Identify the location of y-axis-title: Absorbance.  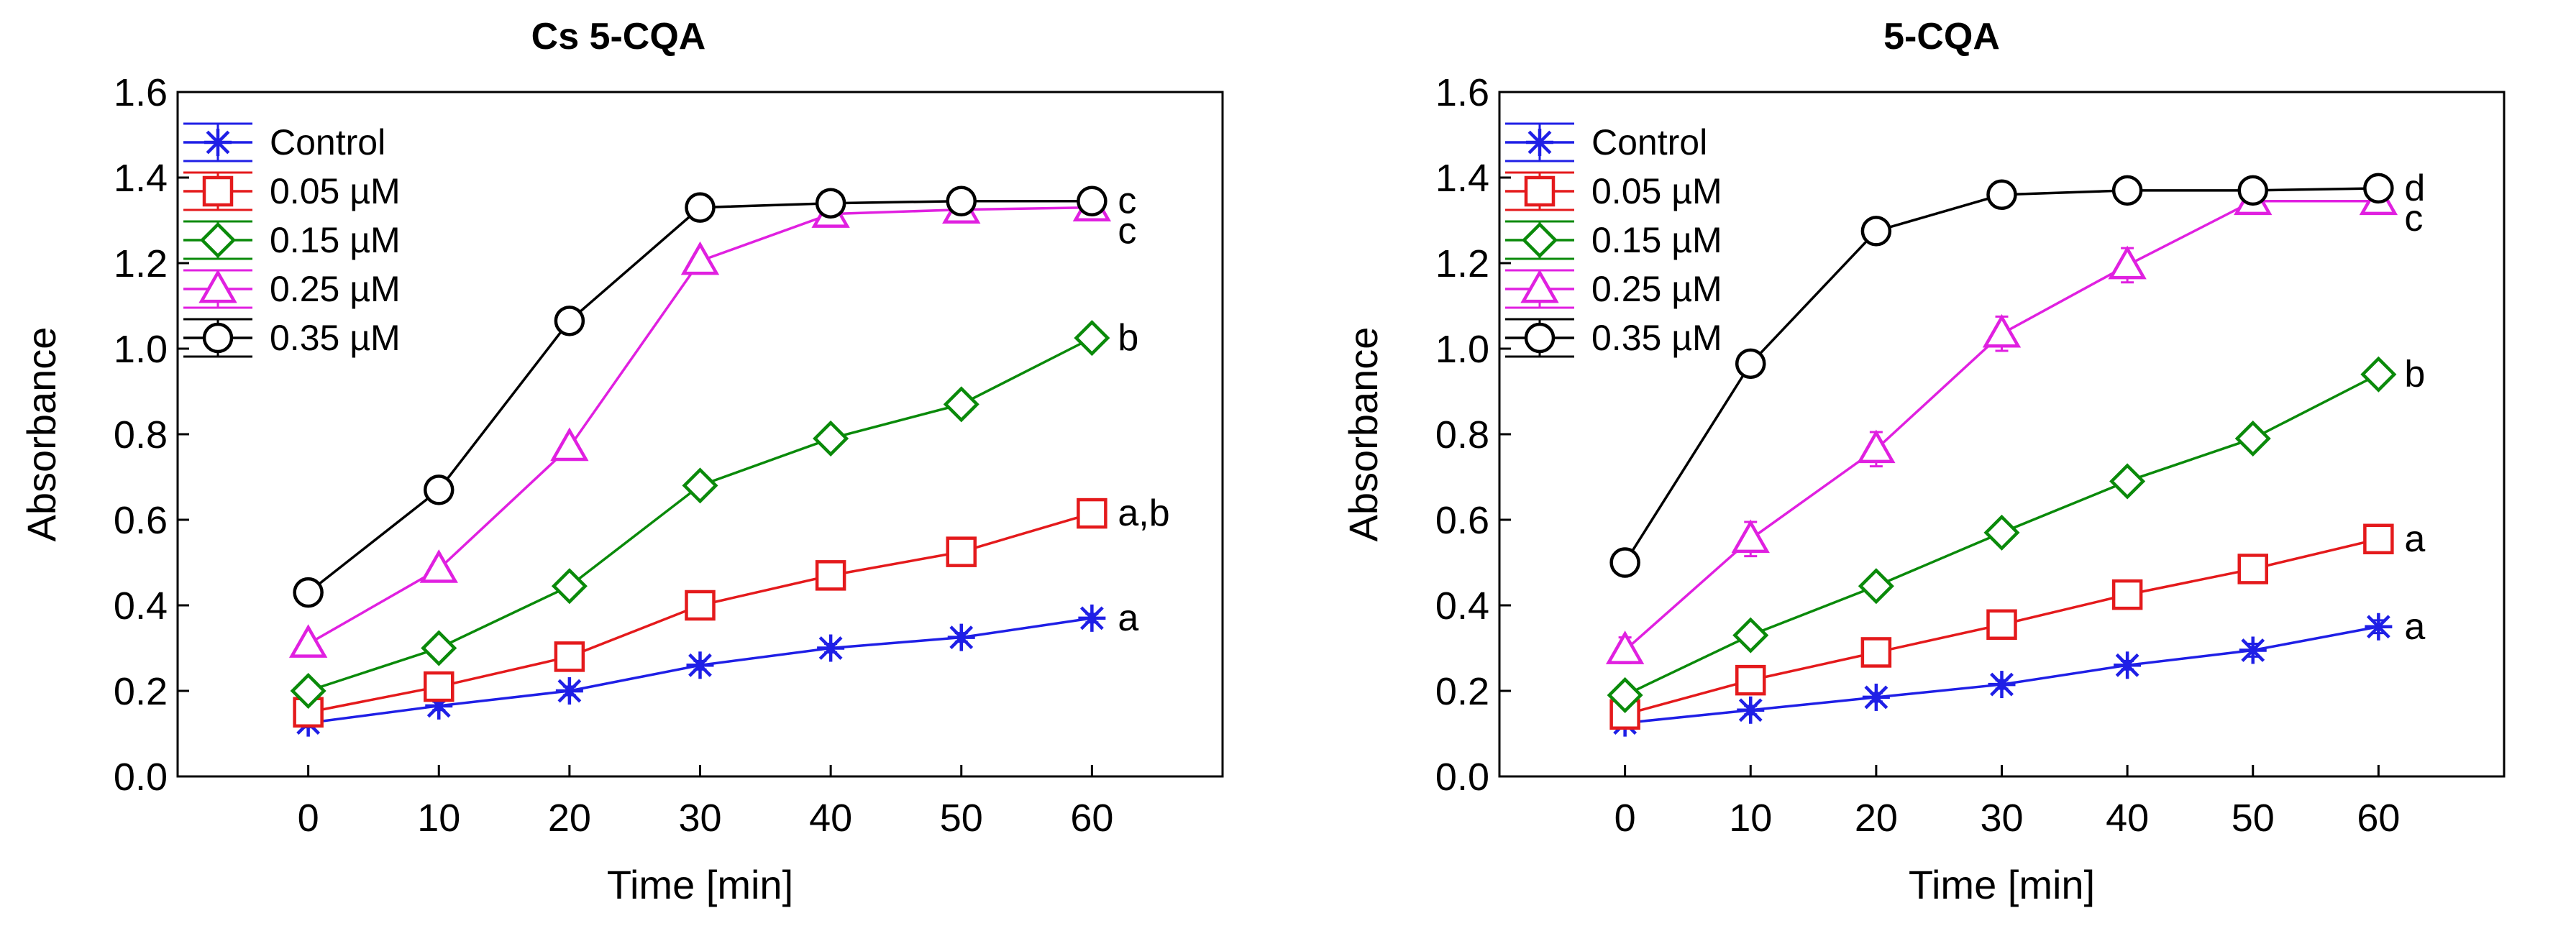
(1363, 434).